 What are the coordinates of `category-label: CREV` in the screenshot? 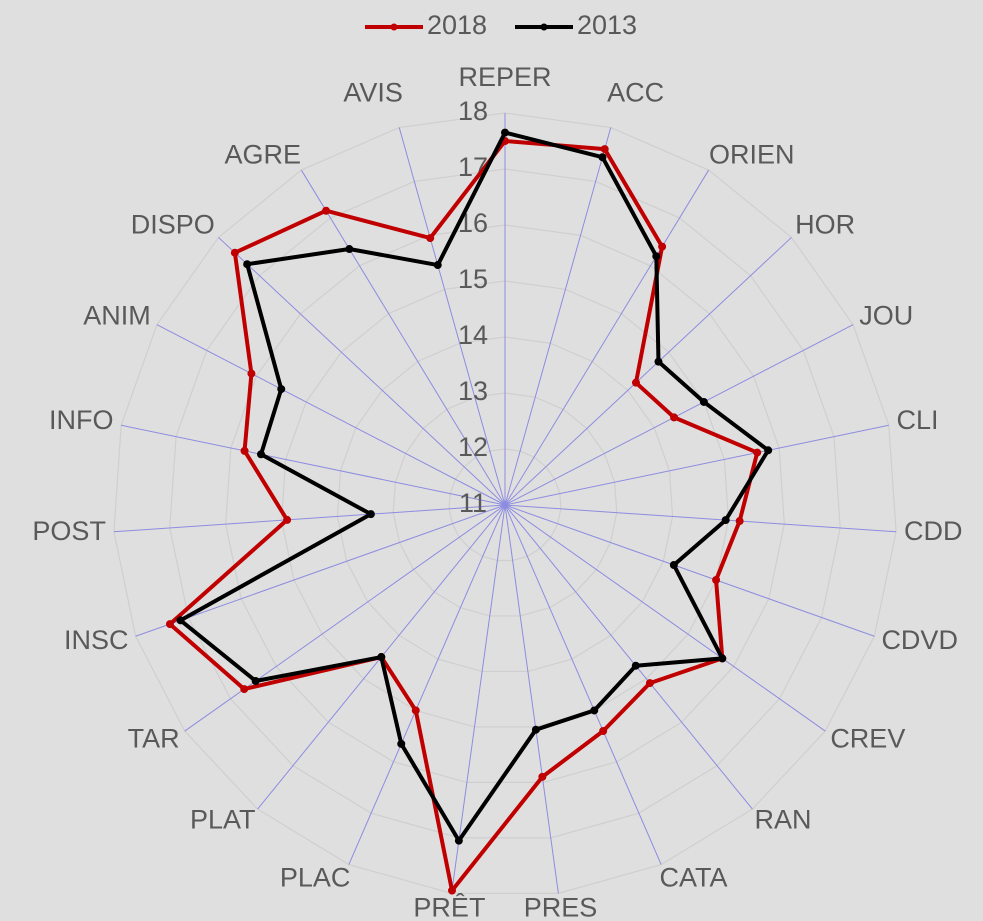 It's located at (867, 738).